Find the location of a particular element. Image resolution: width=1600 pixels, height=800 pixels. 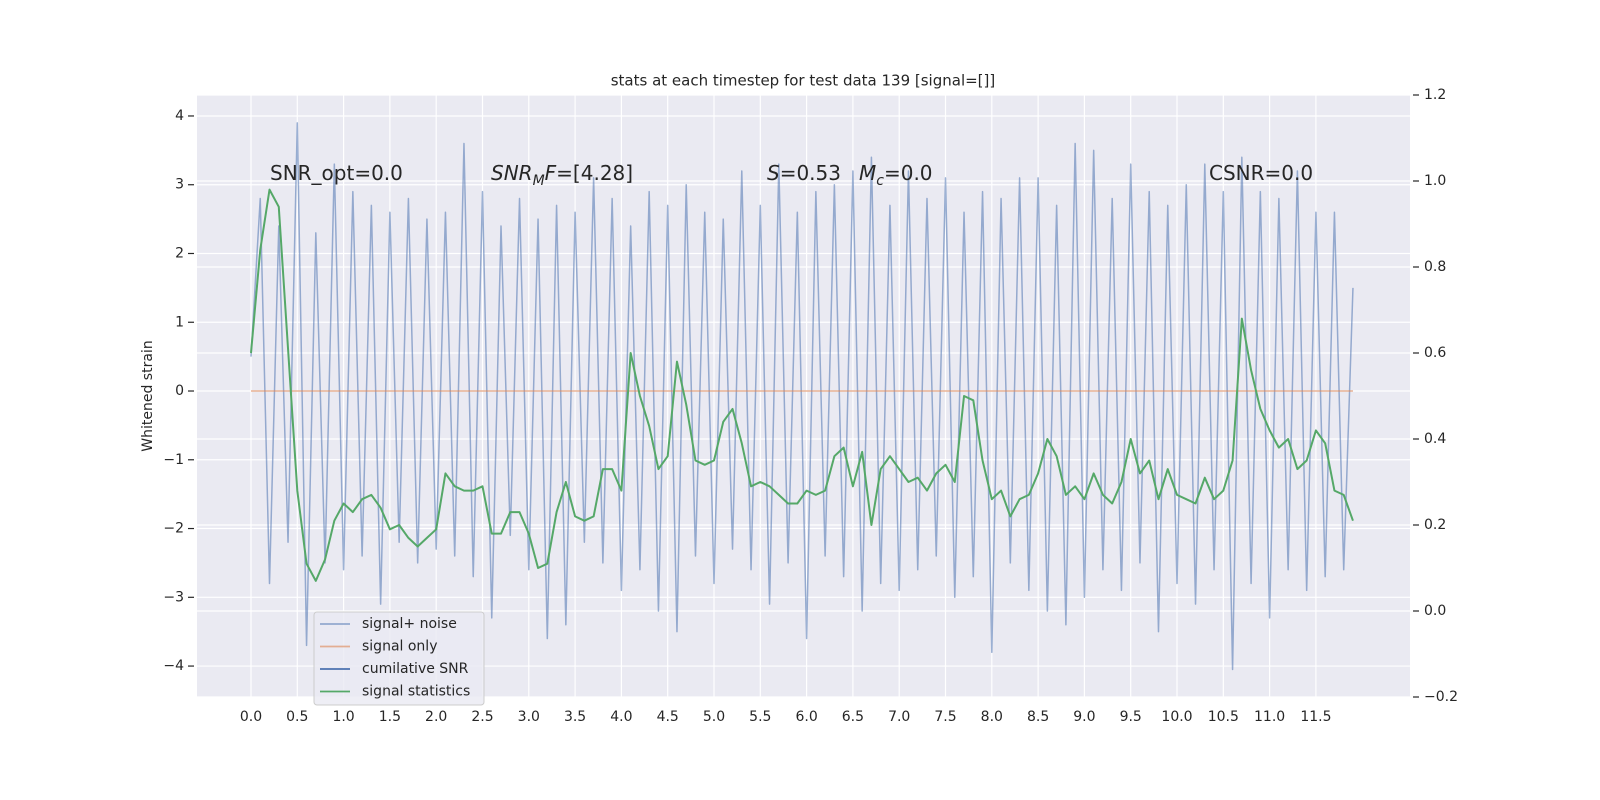

legend-box is located at coordinates (399, 658).